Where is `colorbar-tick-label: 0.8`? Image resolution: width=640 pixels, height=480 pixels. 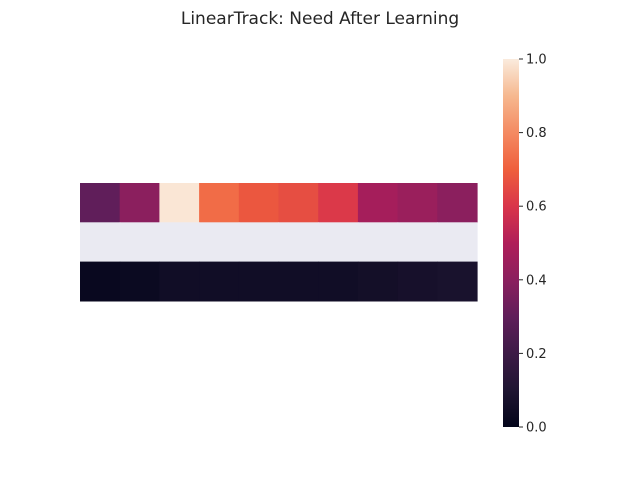
colorbar-tick-label: 0.8 is located at coordinates (536, 133).